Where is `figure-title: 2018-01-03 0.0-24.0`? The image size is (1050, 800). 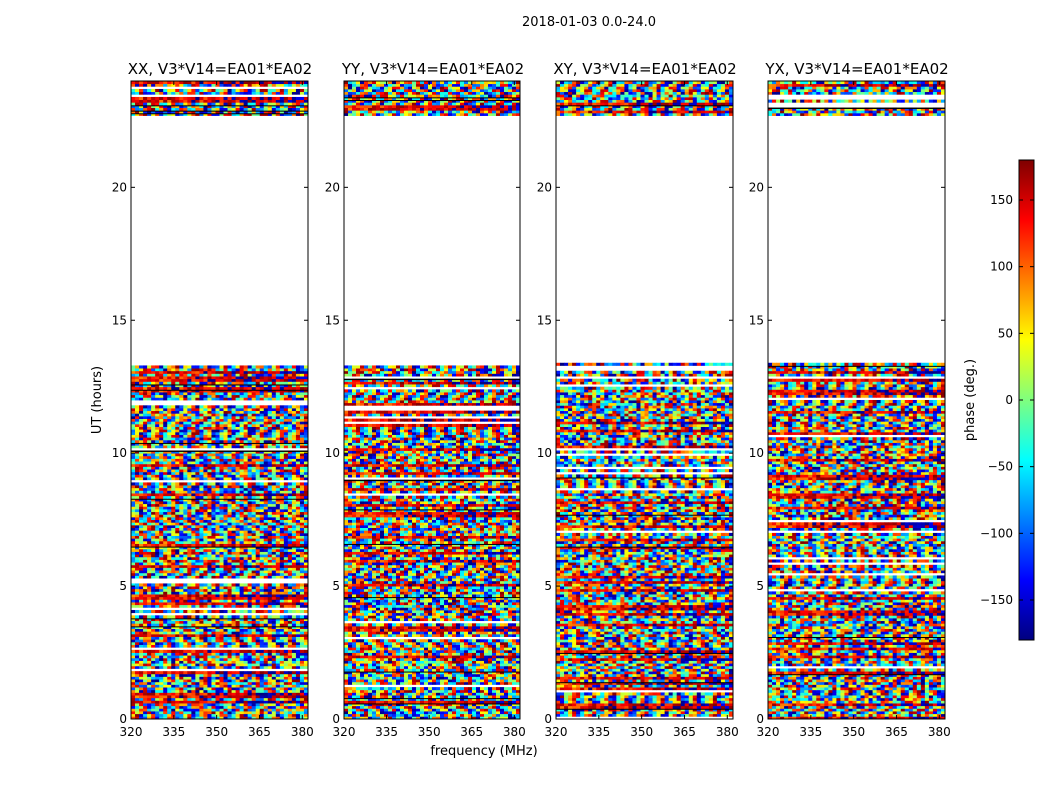
figure-title: 2018-01-03 0.0-24.0 is located at coordinates (589, 22).